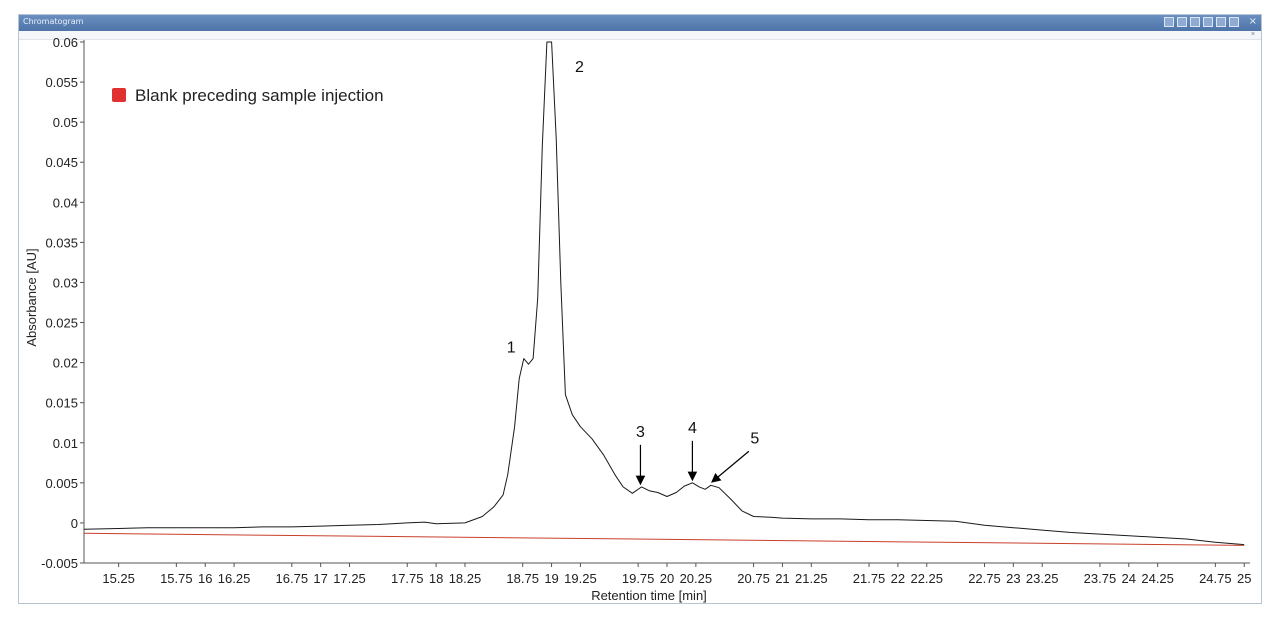 The height and width of the screenshot is (620, 1280). I want to click on blank-trace-line, so click(664, 539).